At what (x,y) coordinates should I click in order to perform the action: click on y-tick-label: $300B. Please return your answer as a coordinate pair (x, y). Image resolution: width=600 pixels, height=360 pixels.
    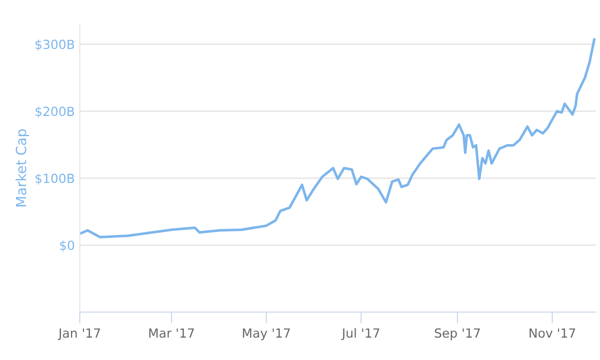
    Looking at the image, I should click on (55, 45).